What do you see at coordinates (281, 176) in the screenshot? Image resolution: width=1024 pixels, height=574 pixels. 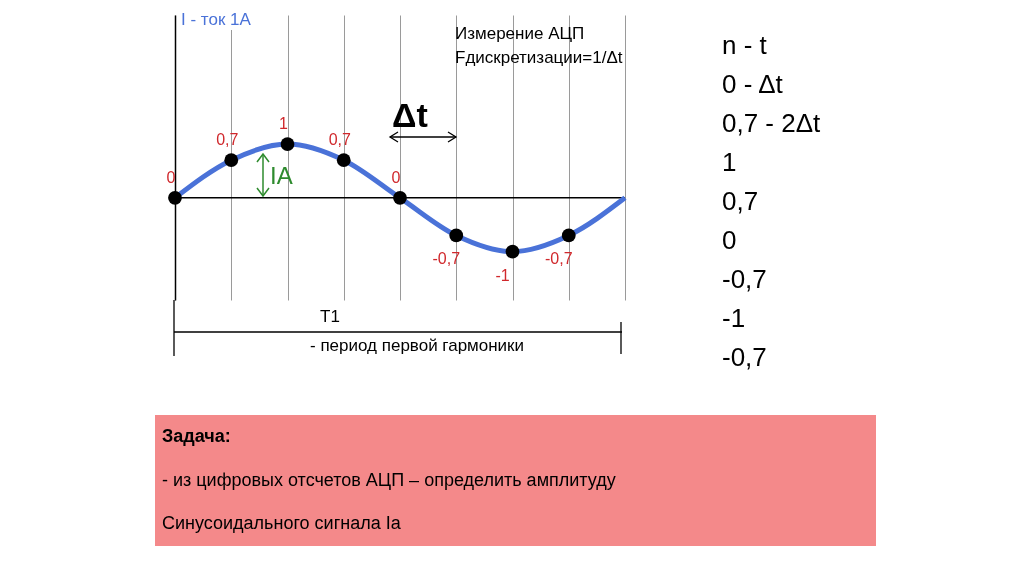 I see `annotation: IA` at bounding box center [281, 176].